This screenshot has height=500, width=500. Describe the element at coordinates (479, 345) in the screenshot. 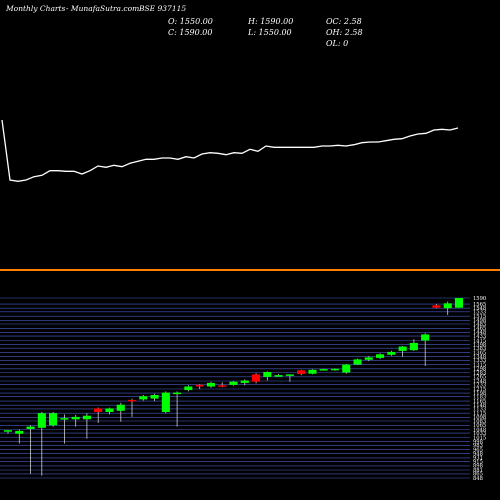

I see `y-tick-label: 1398` at that location.